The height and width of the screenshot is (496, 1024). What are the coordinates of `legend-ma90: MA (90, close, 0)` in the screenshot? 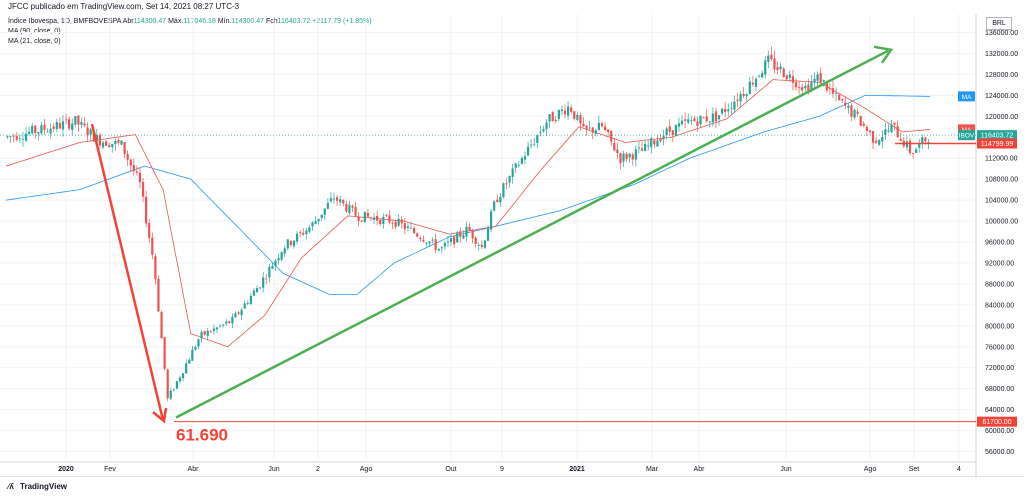 It's located at (34, 31).